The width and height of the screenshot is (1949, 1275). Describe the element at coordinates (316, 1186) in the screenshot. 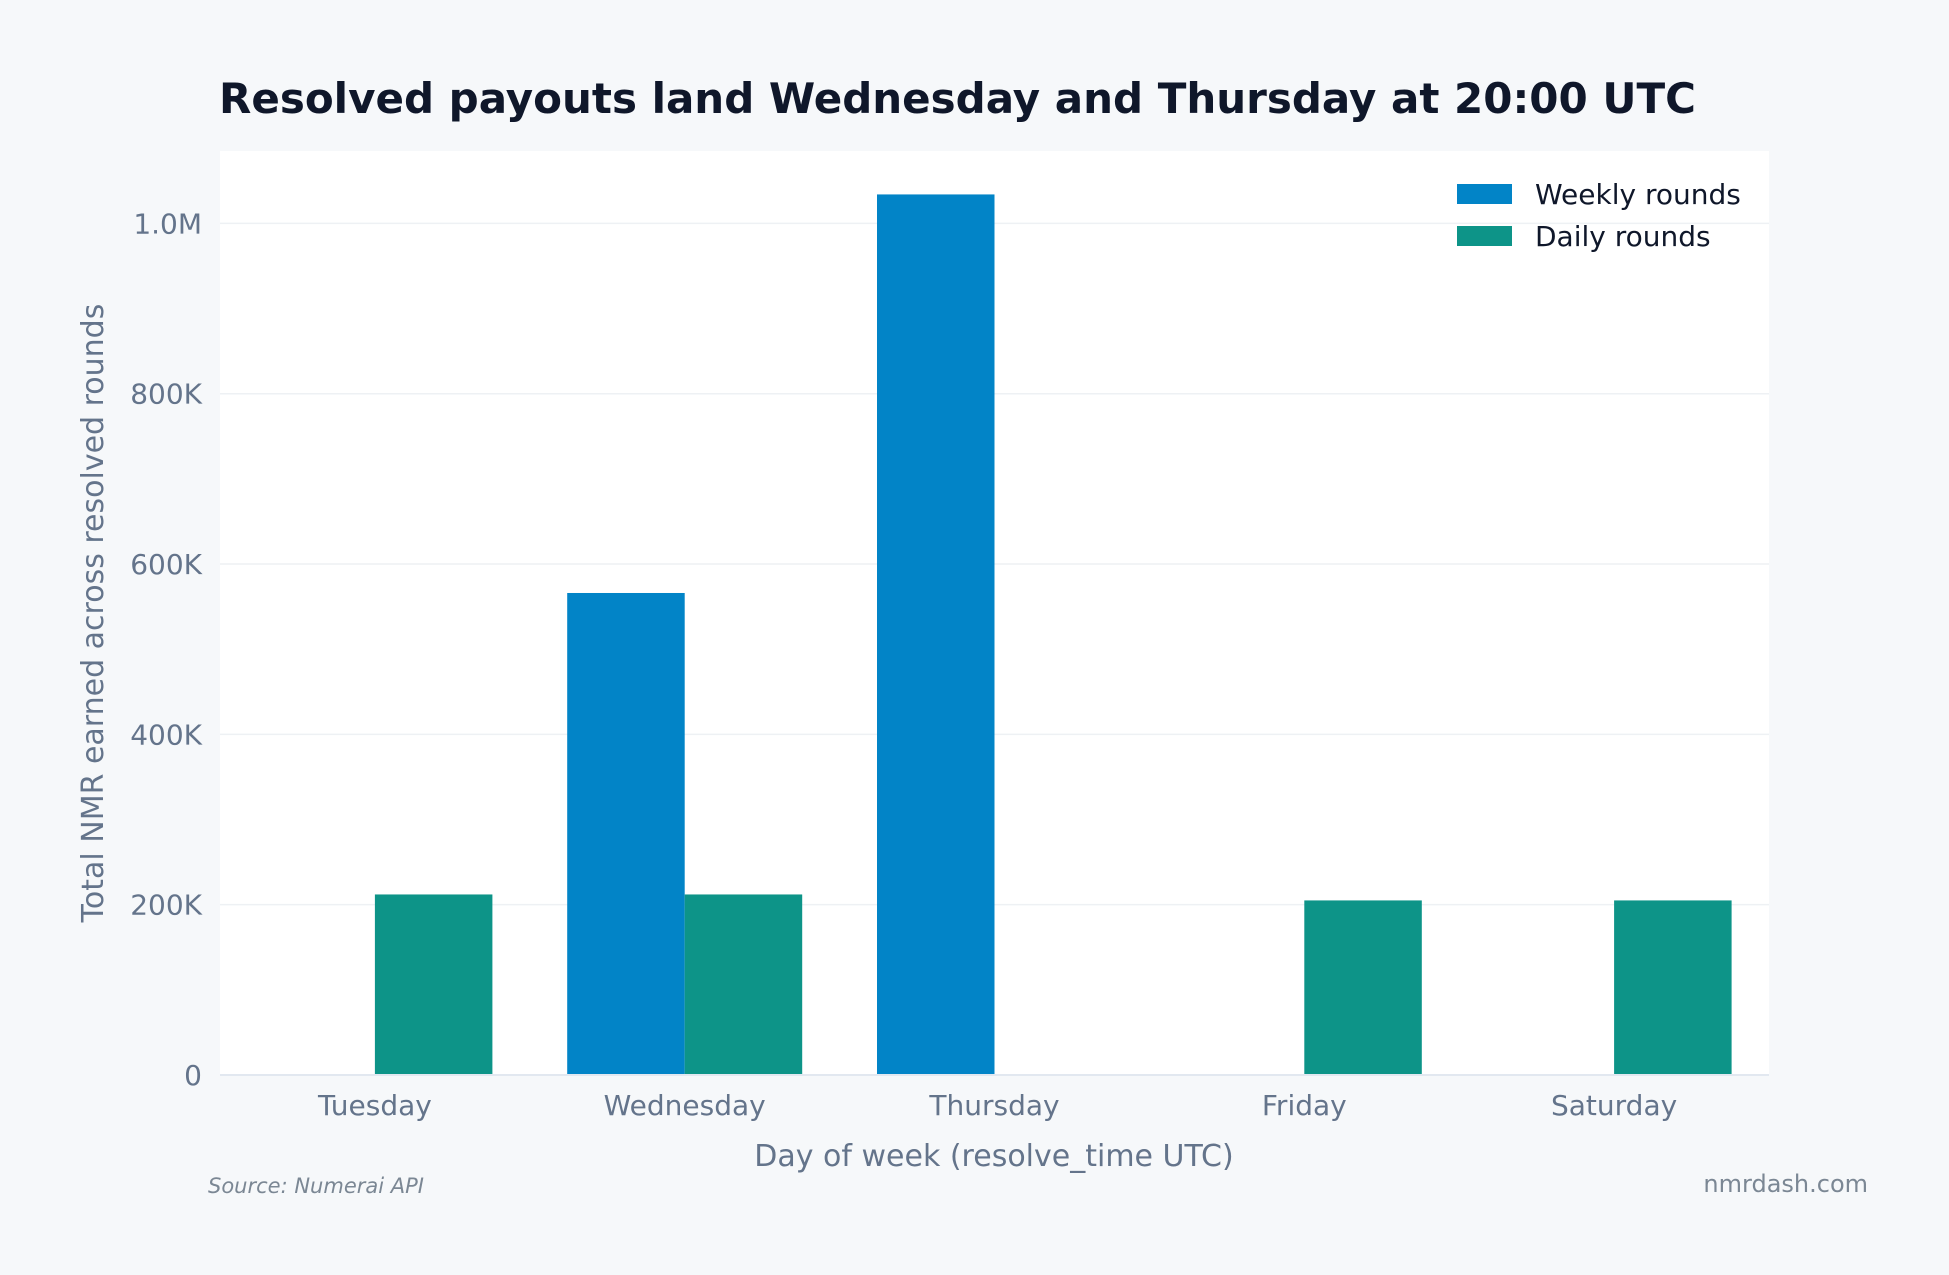

I see `source-note: Source: Numerai API` at that location.